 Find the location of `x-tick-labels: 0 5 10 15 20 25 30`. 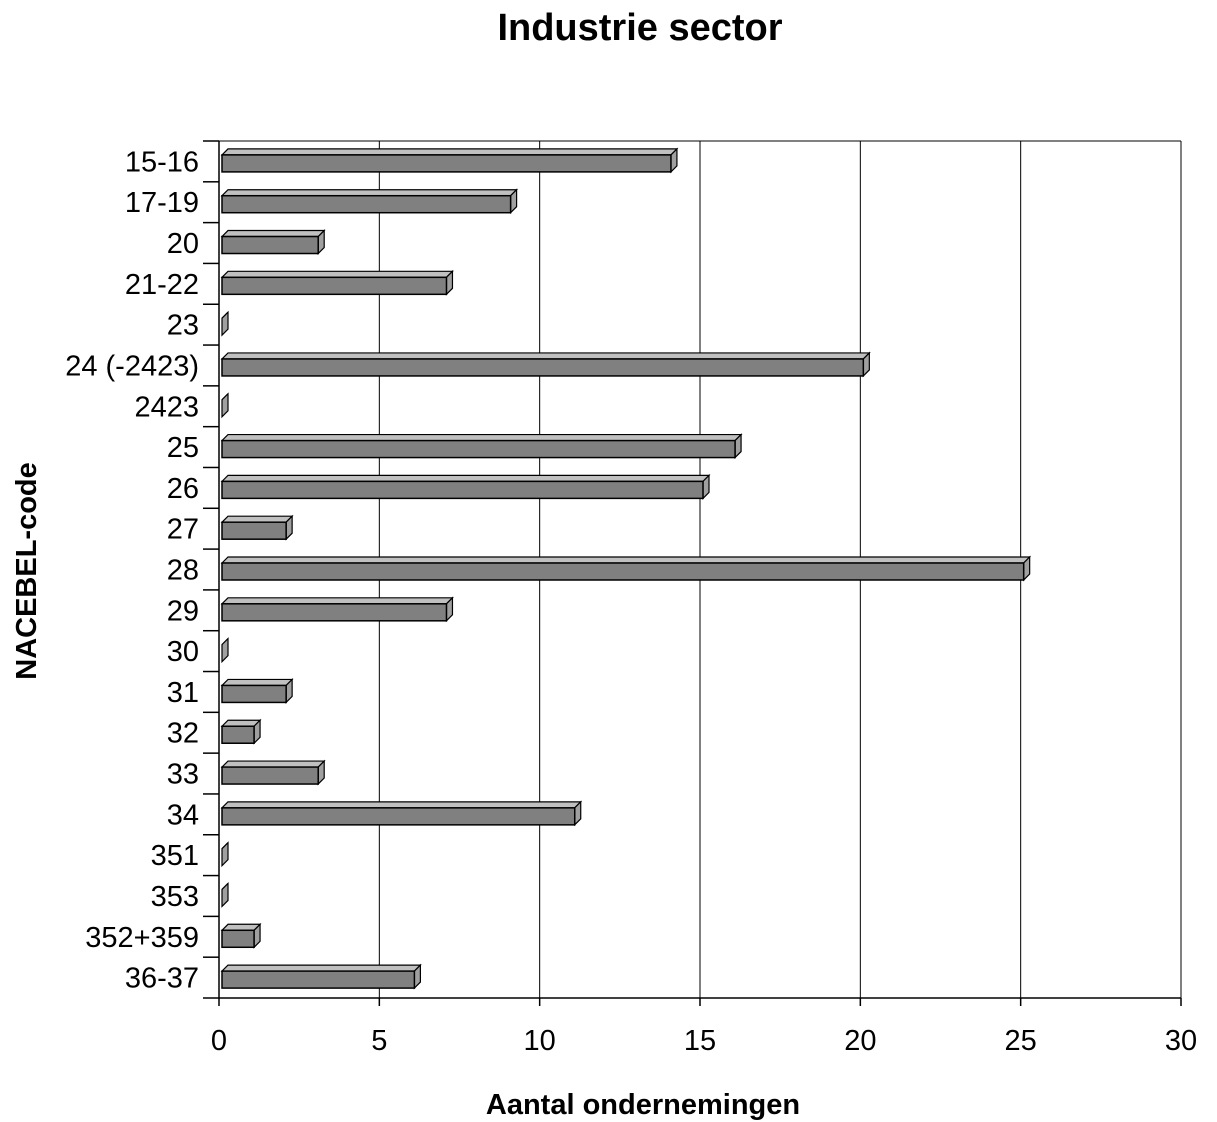

x-tick-labels: 0 5 10 15 20 25 30 is located at coordinates (704, 1041).